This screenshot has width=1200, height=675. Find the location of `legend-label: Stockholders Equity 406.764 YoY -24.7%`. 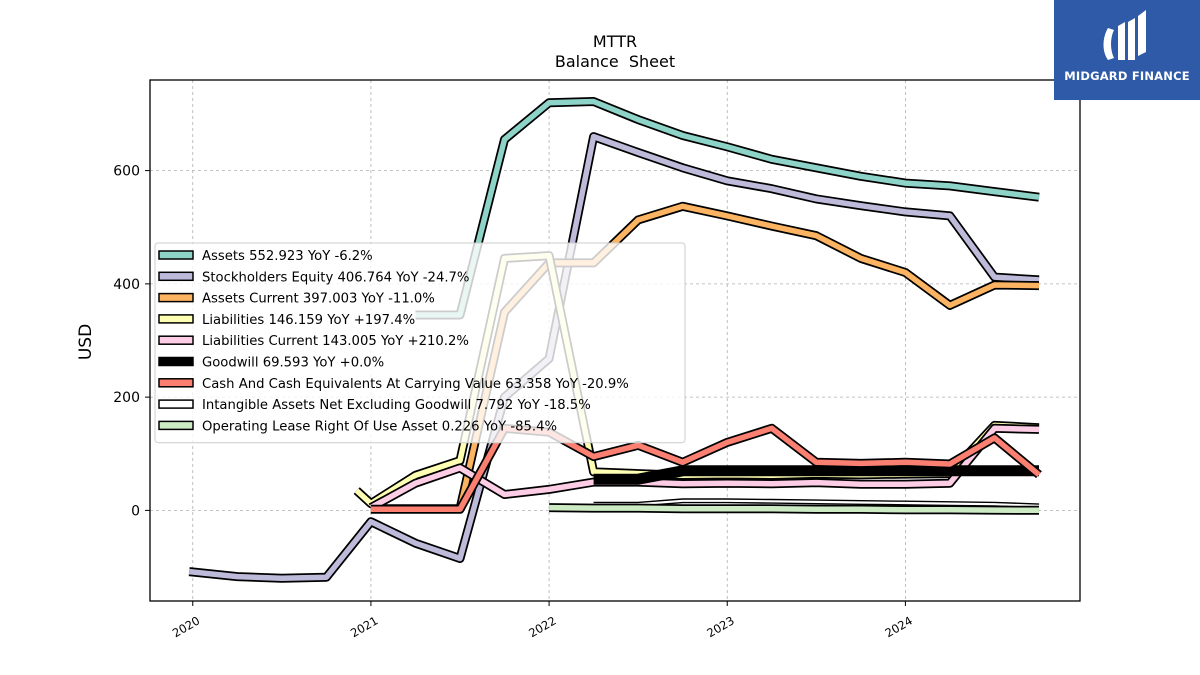

legend-label: Stockholders Equity 406.764 YoY -24.7% is located at coordinates (335, 277).